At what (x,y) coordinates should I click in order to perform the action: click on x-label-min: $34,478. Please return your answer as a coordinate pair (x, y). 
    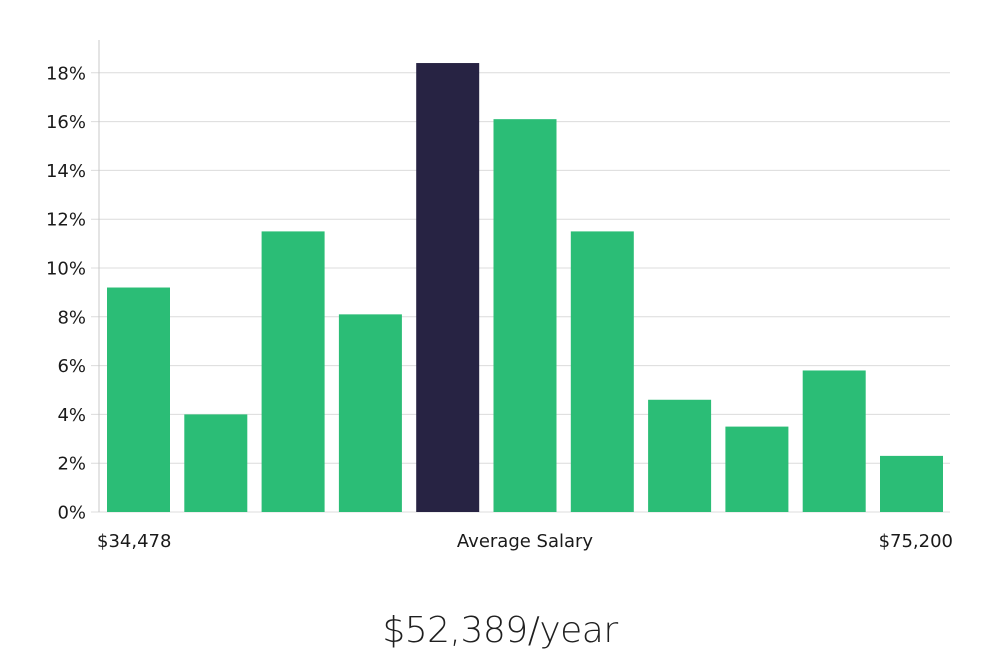
    Looking at the image, I should click on (134, 541).